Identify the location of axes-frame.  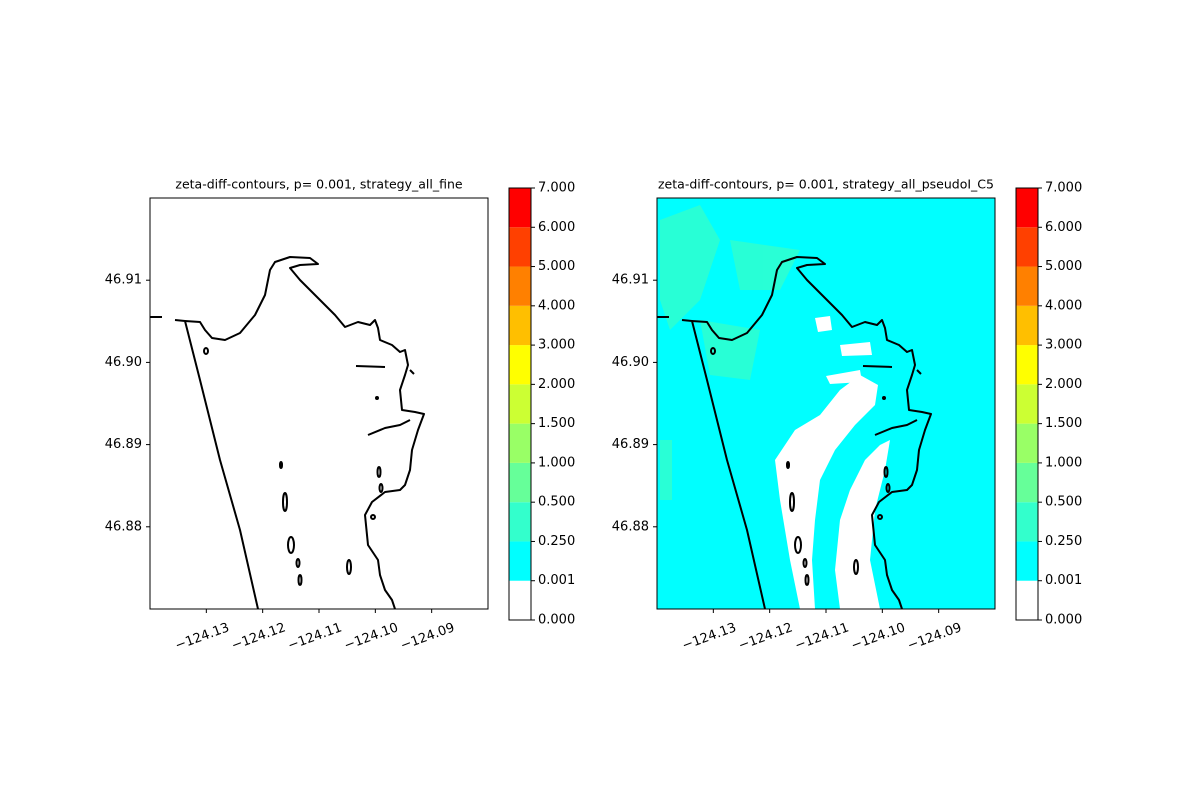
(319, 403).